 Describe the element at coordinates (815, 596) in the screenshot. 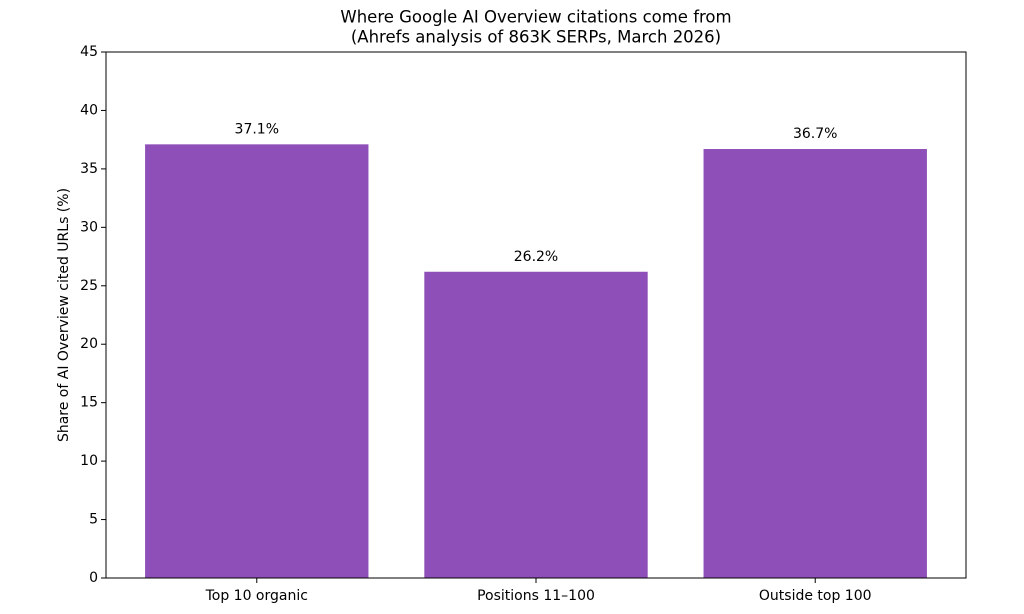

I see `x-tick-label: Outside top 100` at that location.